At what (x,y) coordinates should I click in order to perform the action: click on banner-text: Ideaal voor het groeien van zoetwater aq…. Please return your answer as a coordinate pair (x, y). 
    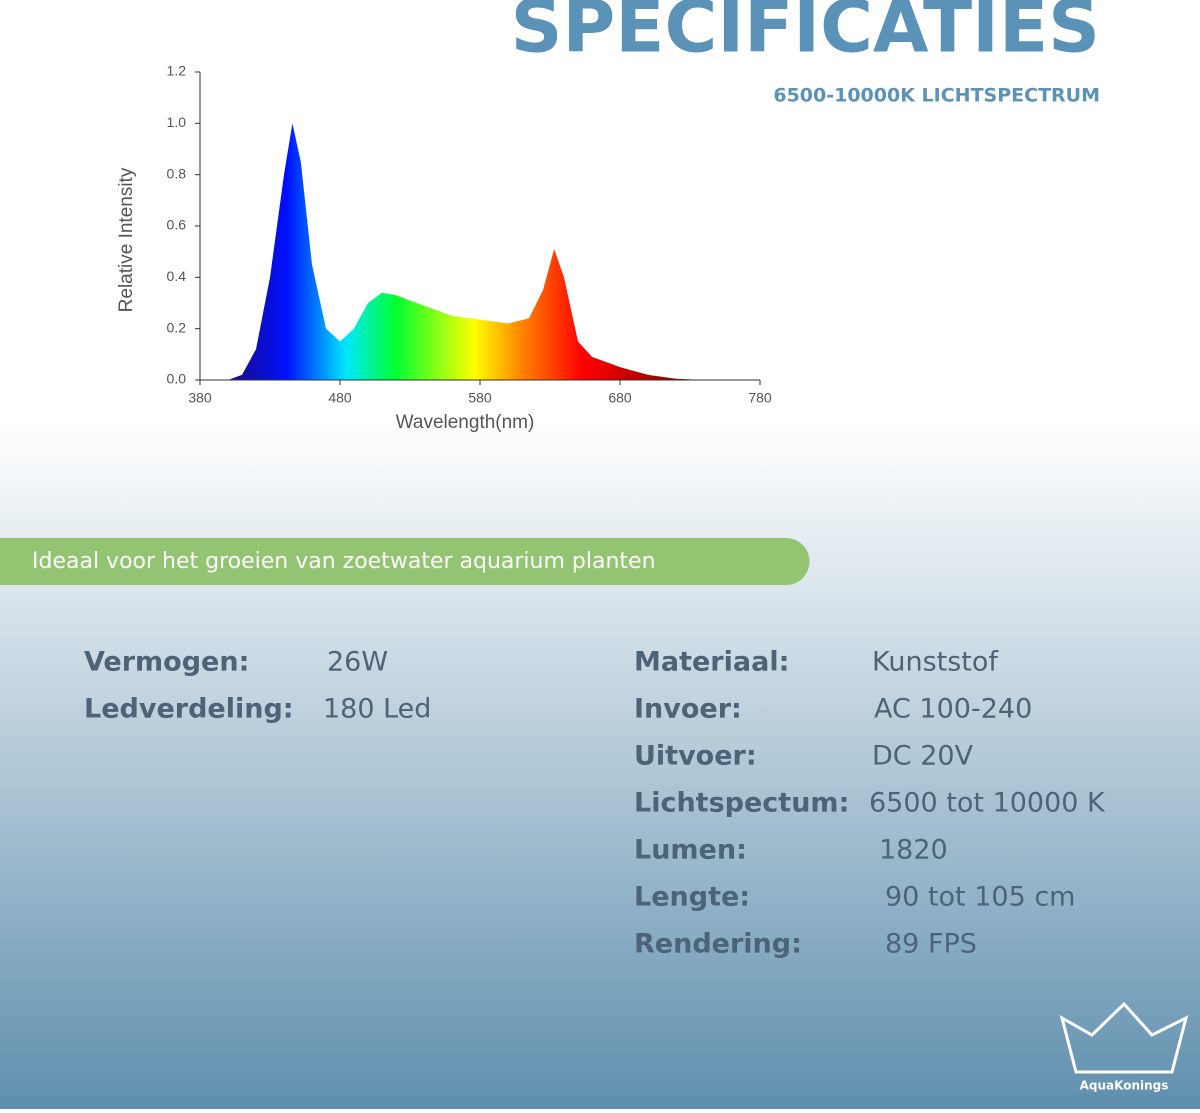
    Looking at the image, I should click on (344, 561).